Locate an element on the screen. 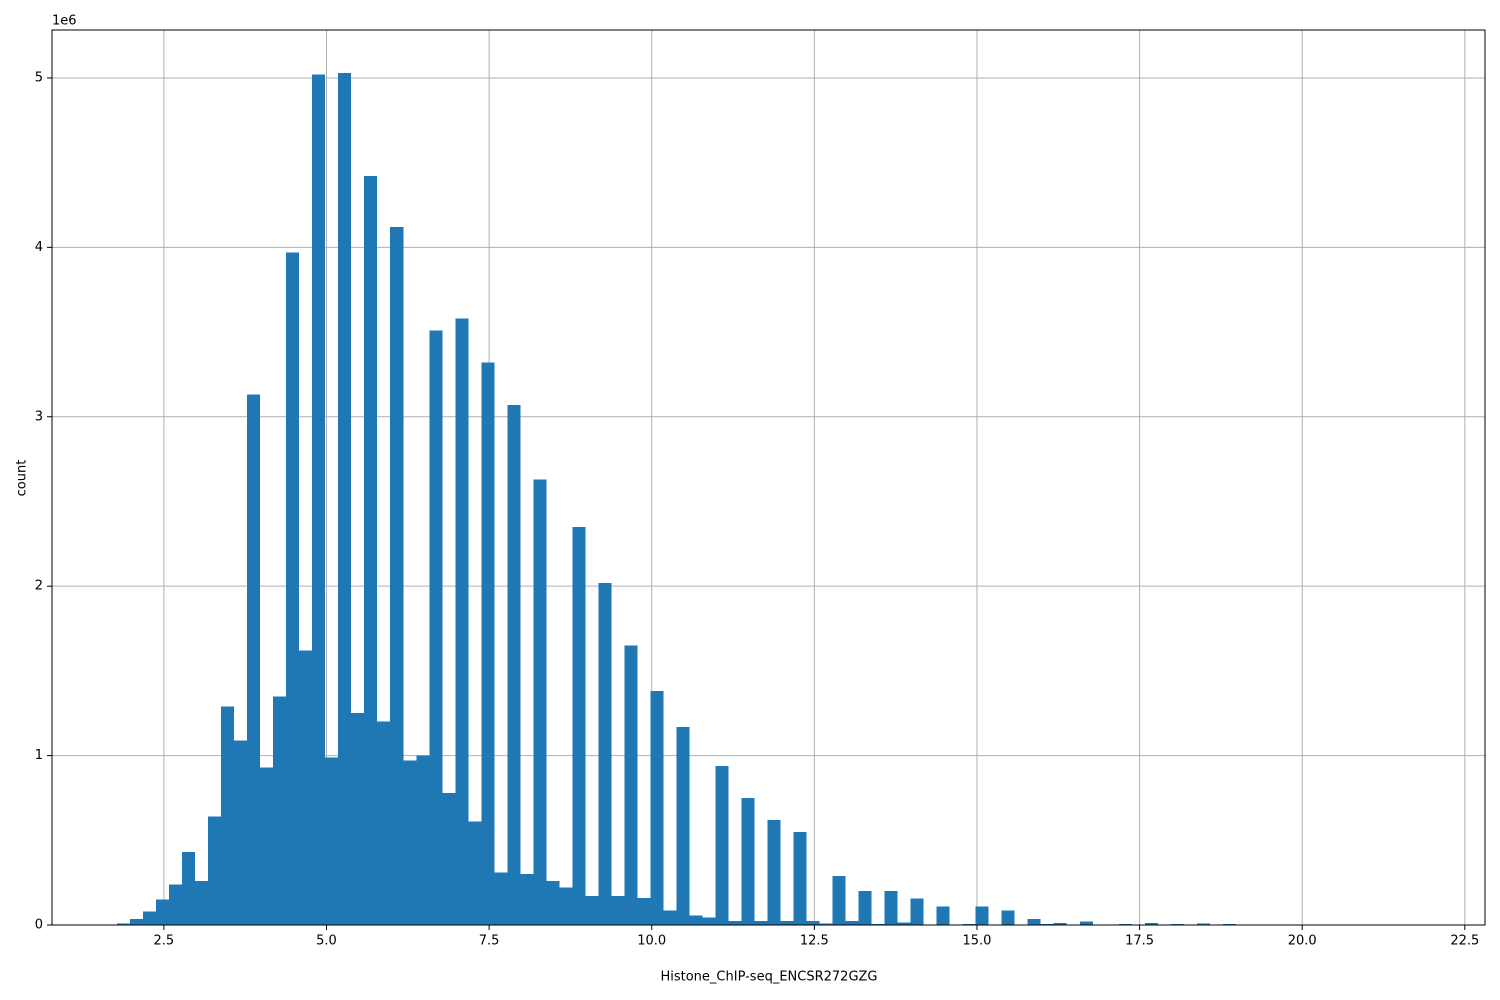  y-offset-label: 1e6 is located at coordinates (64, 21).